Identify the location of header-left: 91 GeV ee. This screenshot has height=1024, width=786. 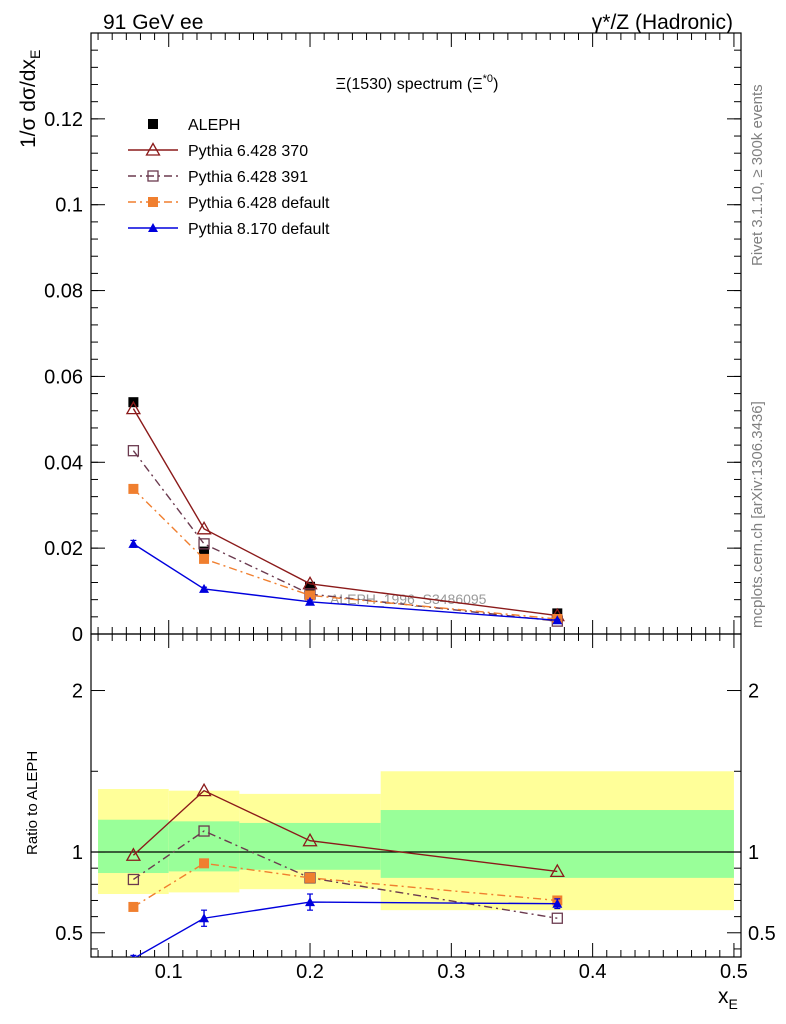
(153, 22).